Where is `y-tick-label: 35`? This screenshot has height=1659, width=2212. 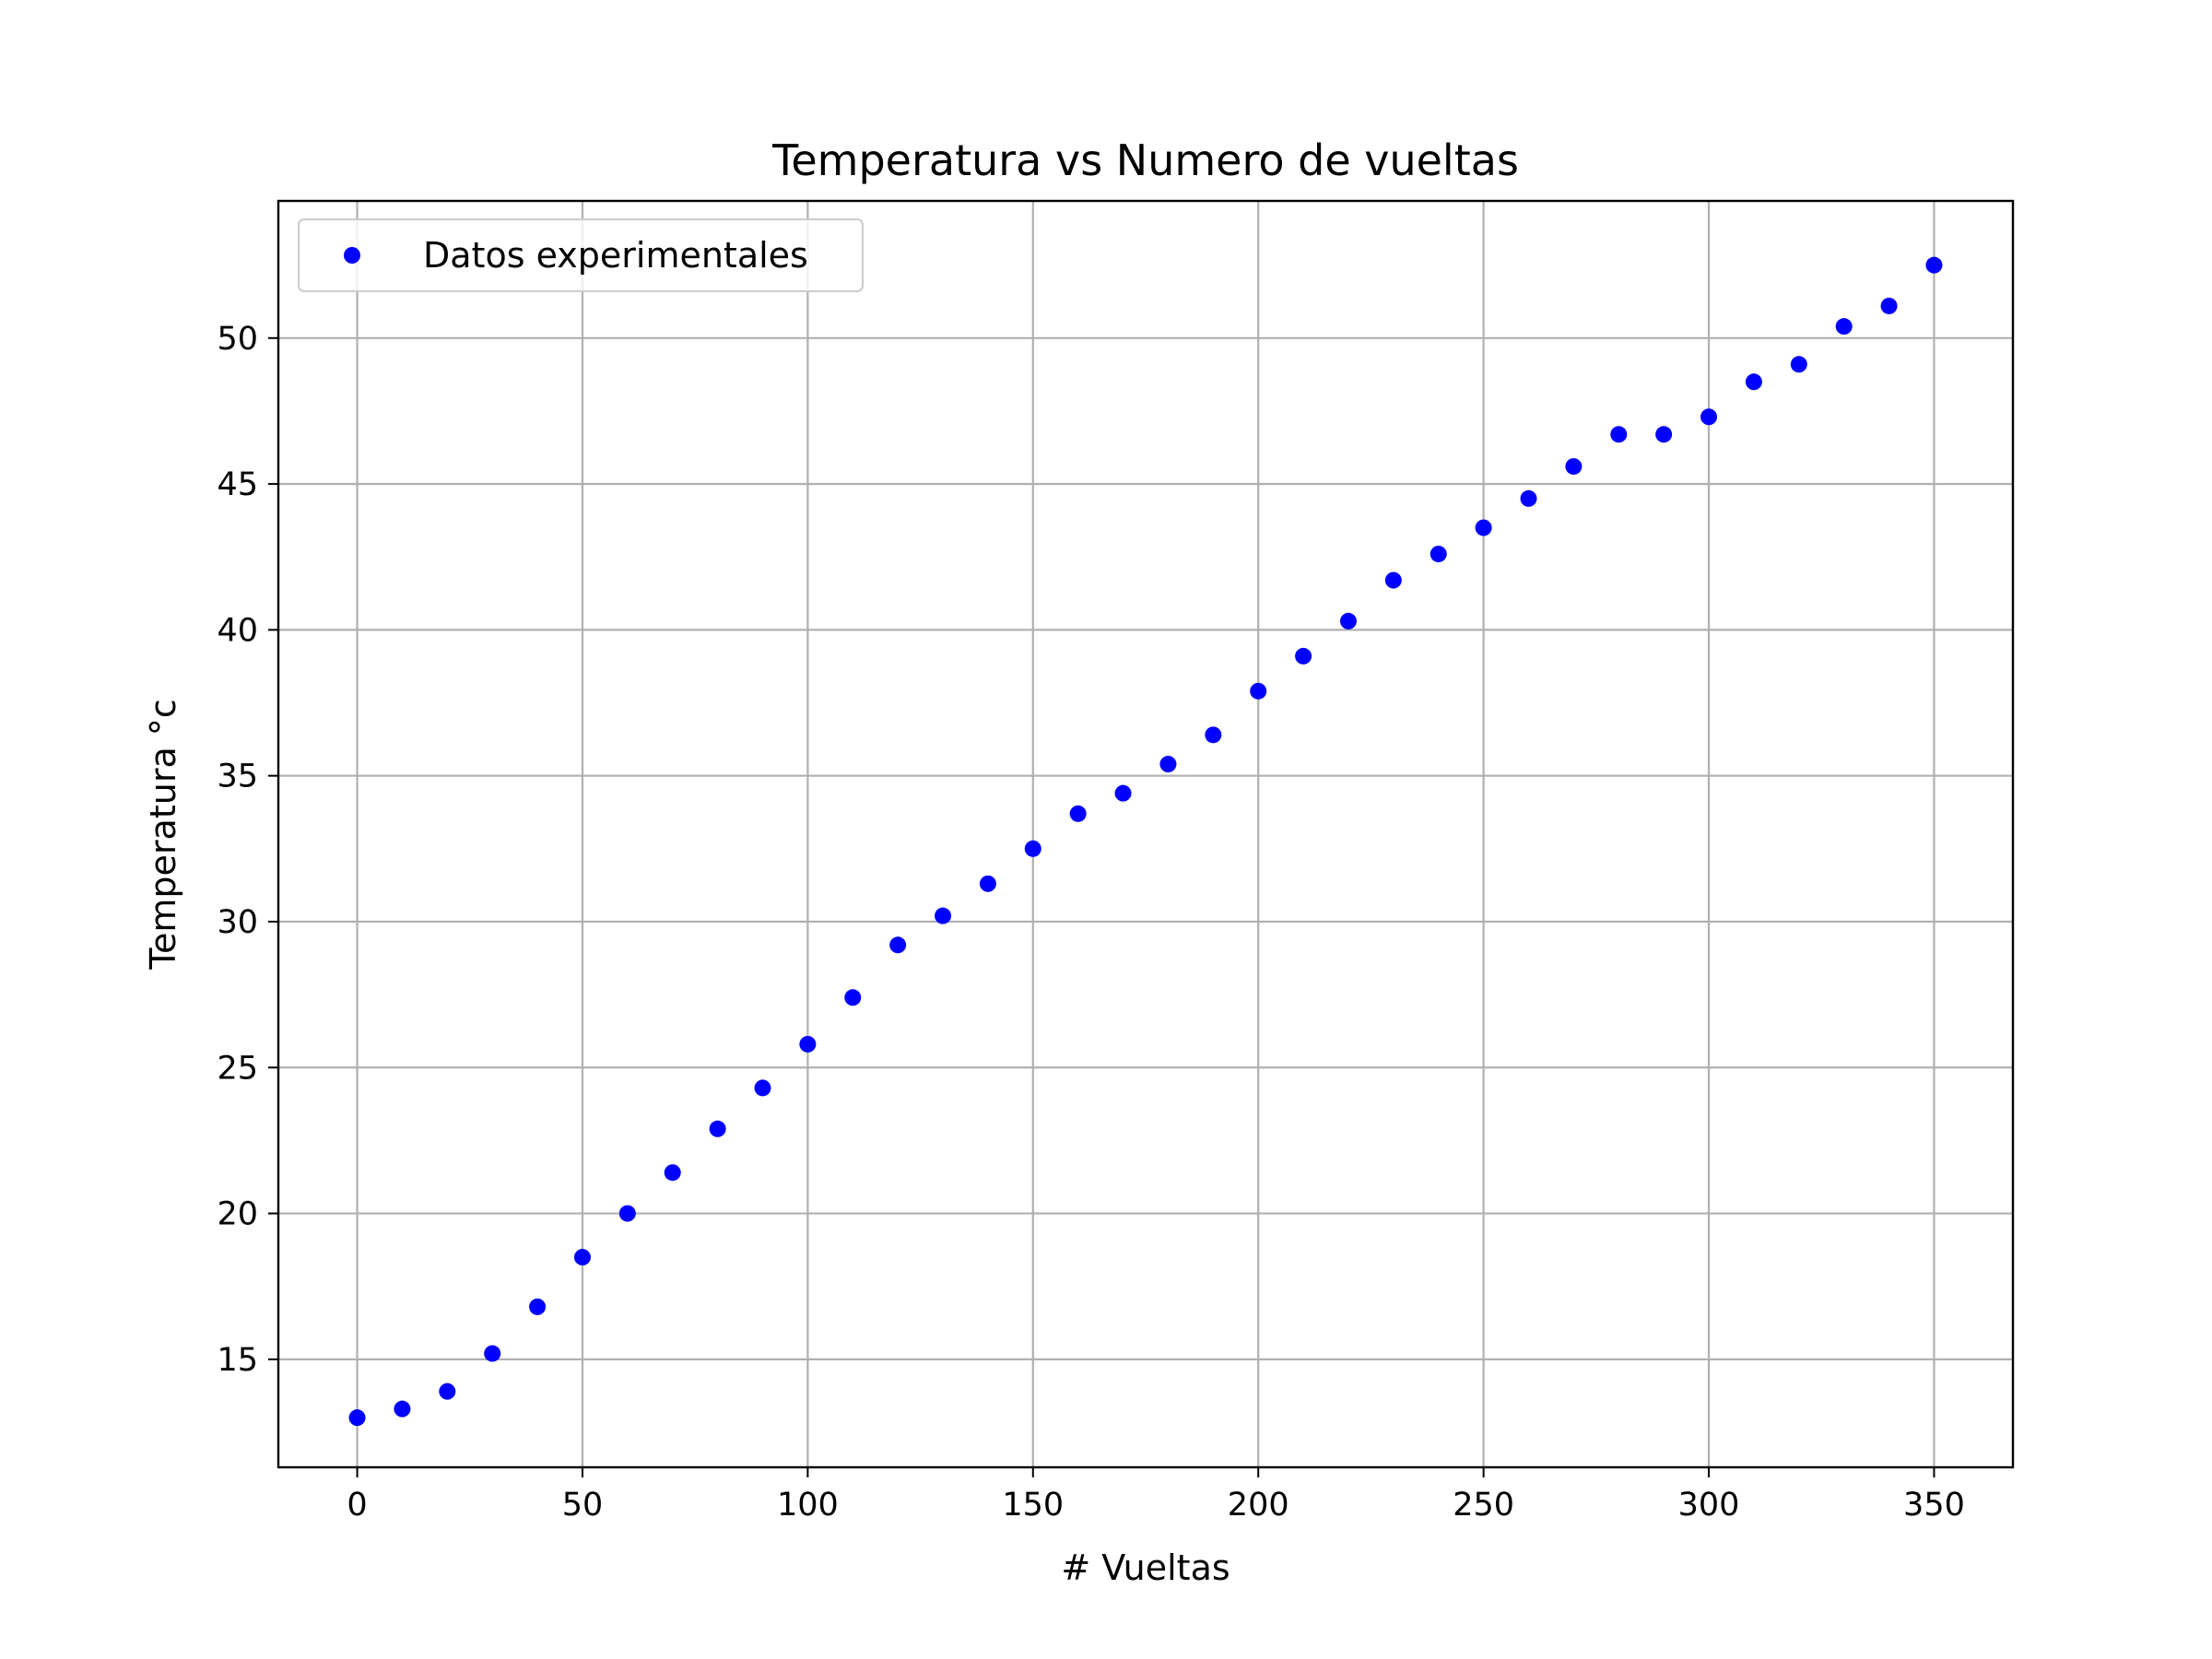 y-tick-label: 35 is located at coordinates (237, 777).